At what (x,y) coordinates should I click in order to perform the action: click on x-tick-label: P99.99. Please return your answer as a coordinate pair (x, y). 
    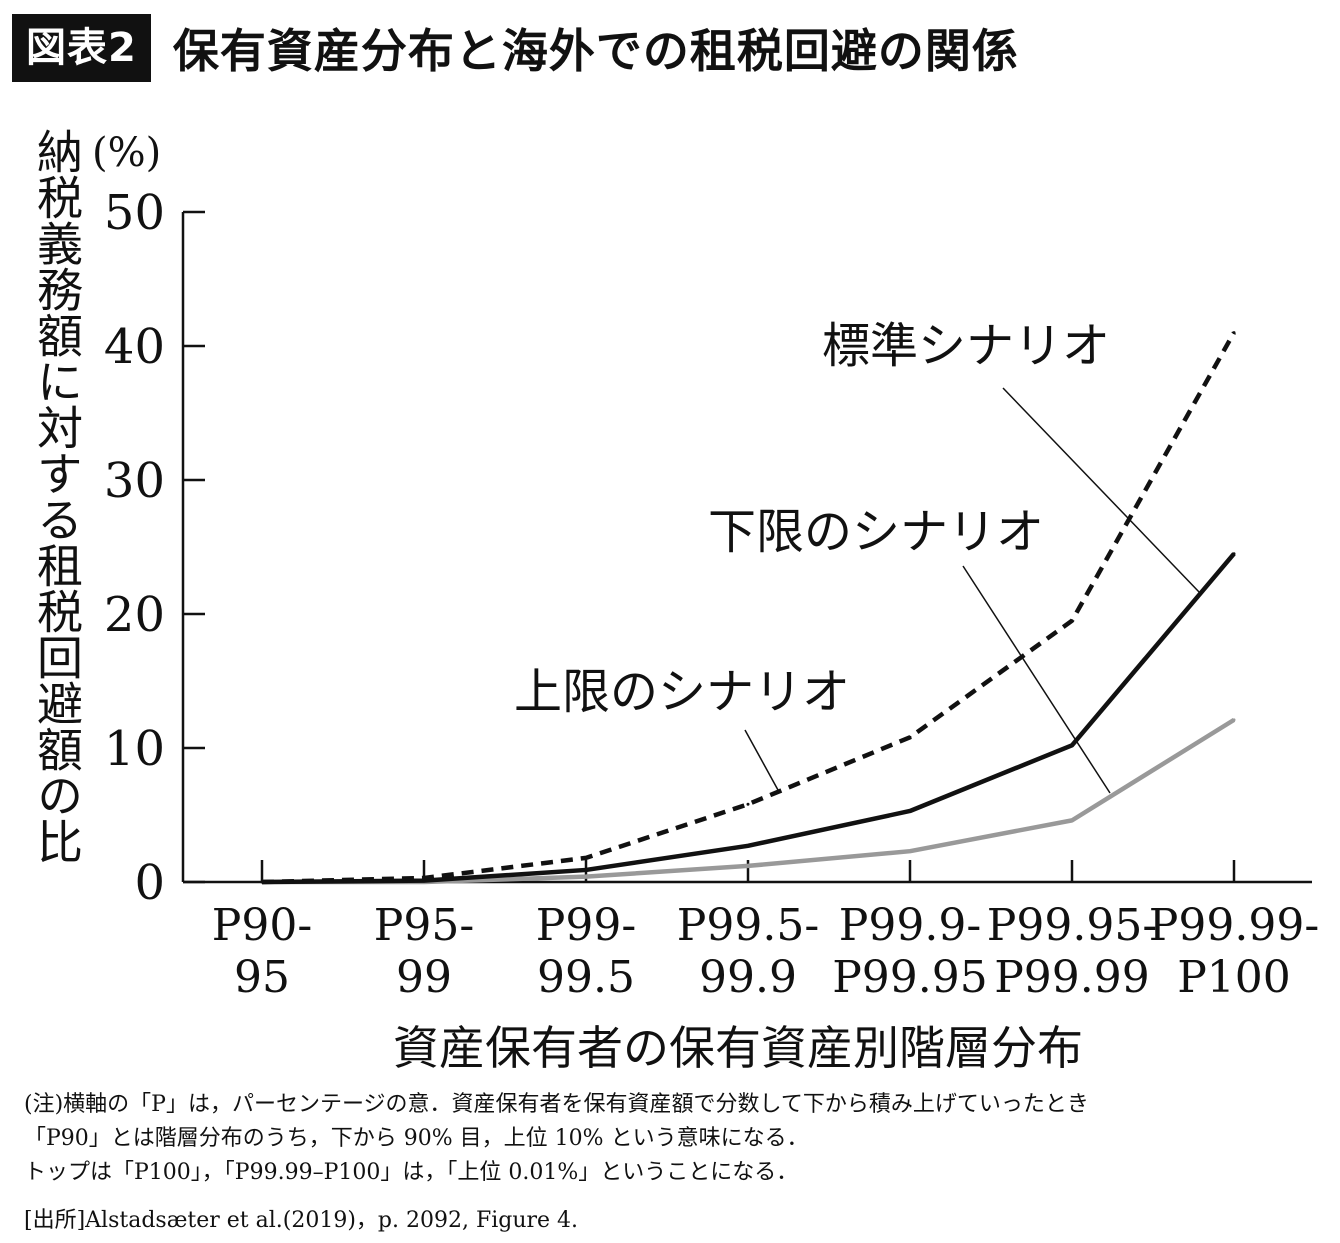
    Looking at the image, I should click on (1072, 977).